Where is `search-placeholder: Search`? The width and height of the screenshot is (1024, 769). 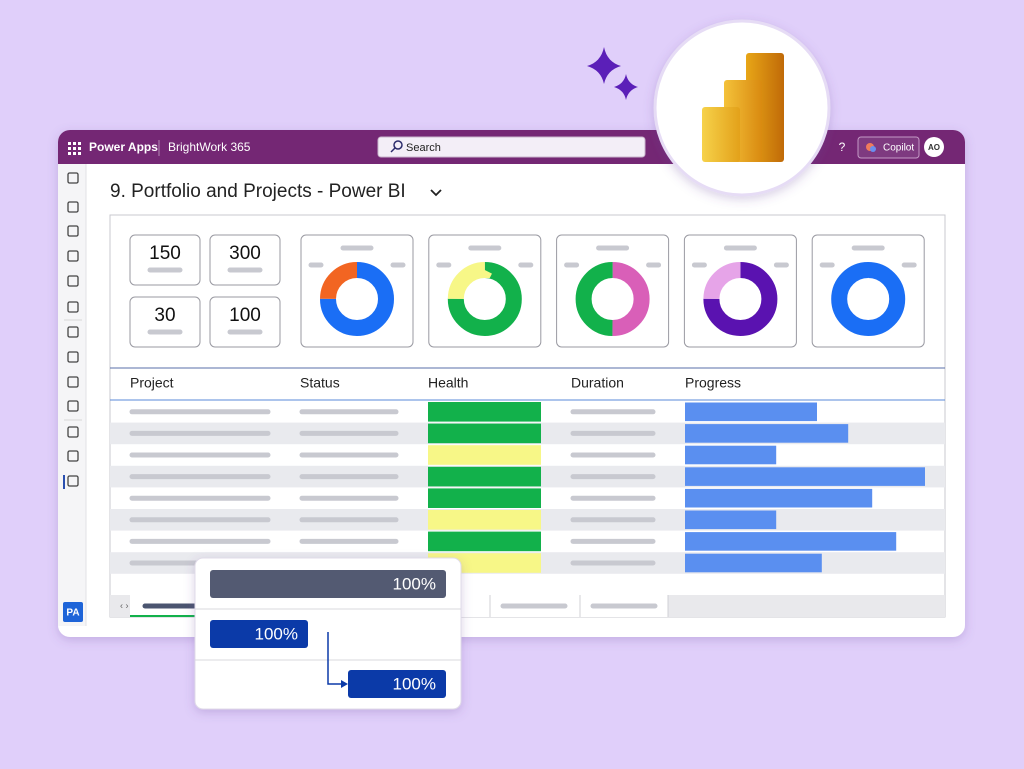 search-placeholder: Search is located at coordinates (423, 148).